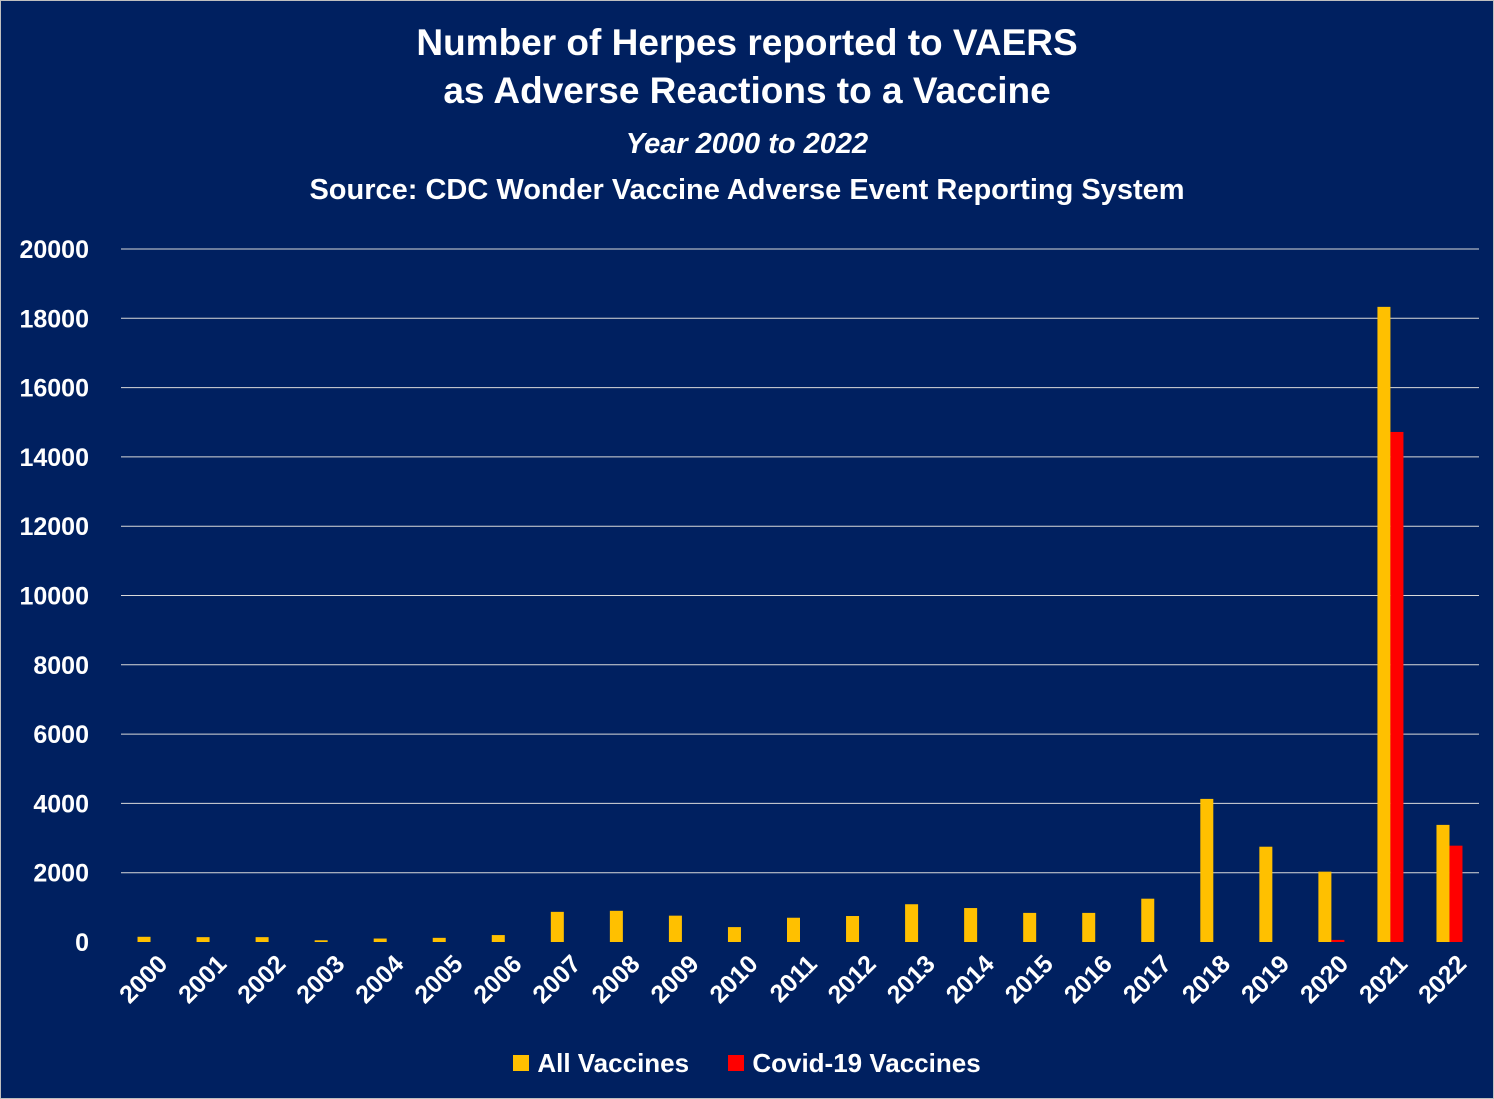  What do you see at coordinates (54, 250) in the screenshot?
I see `y-tick-label: 20000` at bounding box center [54, 250].